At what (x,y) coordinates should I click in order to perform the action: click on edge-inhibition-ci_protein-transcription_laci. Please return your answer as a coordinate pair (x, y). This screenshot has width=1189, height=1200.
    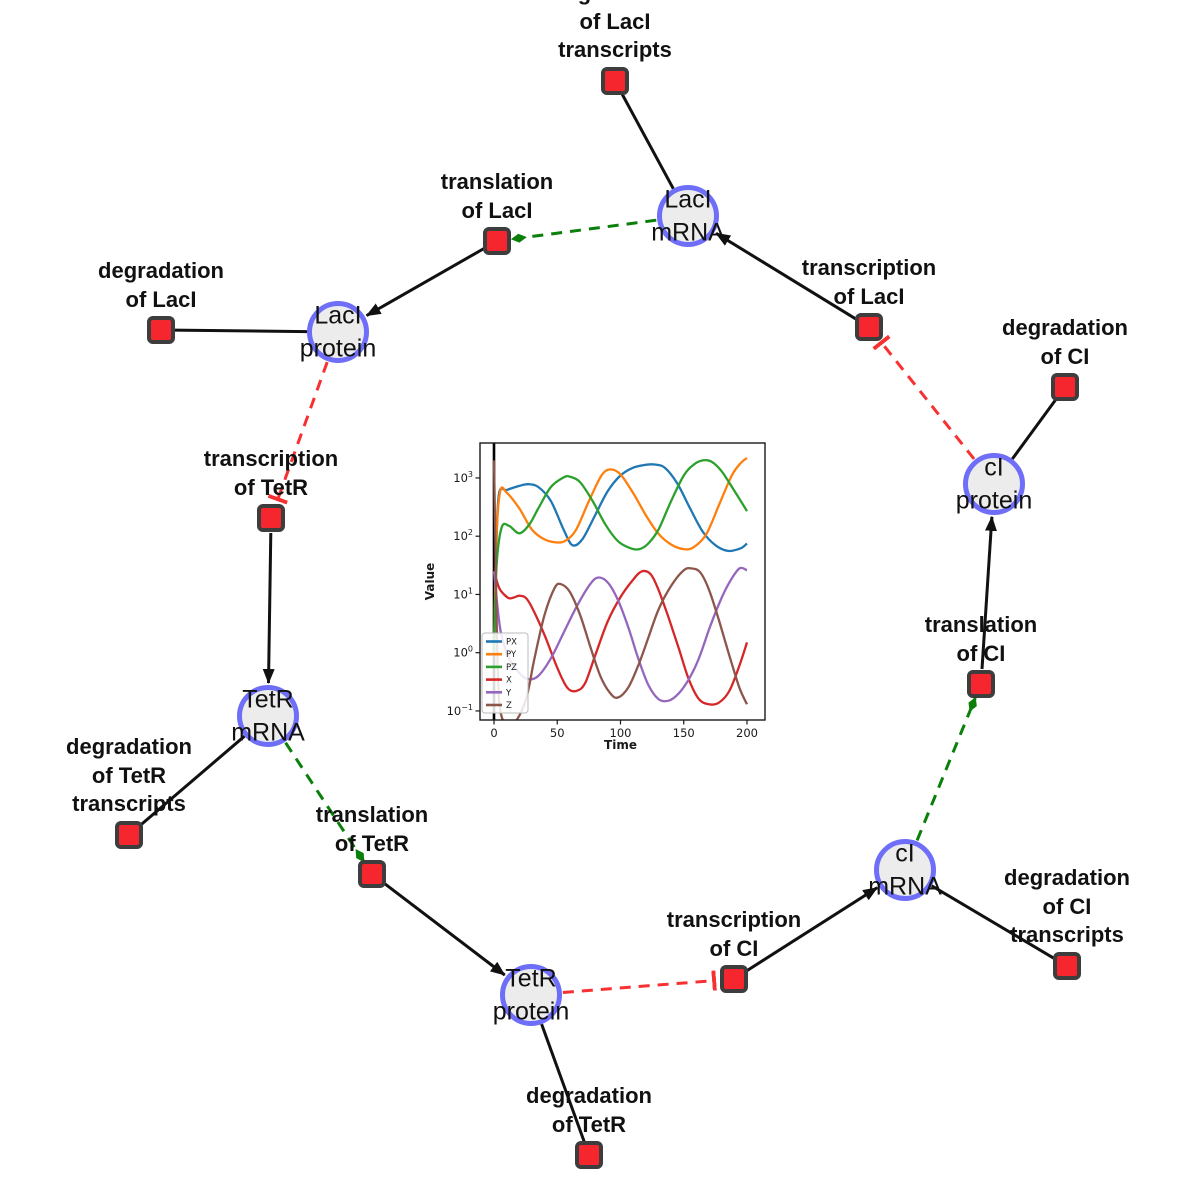
    Looking at the image, I should click on (924, 397).